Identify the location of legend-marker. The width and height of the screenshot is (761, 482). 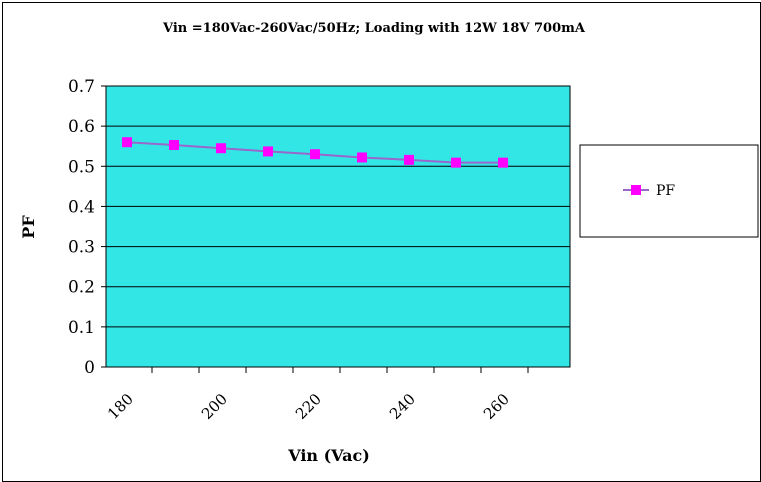
(636, 190).